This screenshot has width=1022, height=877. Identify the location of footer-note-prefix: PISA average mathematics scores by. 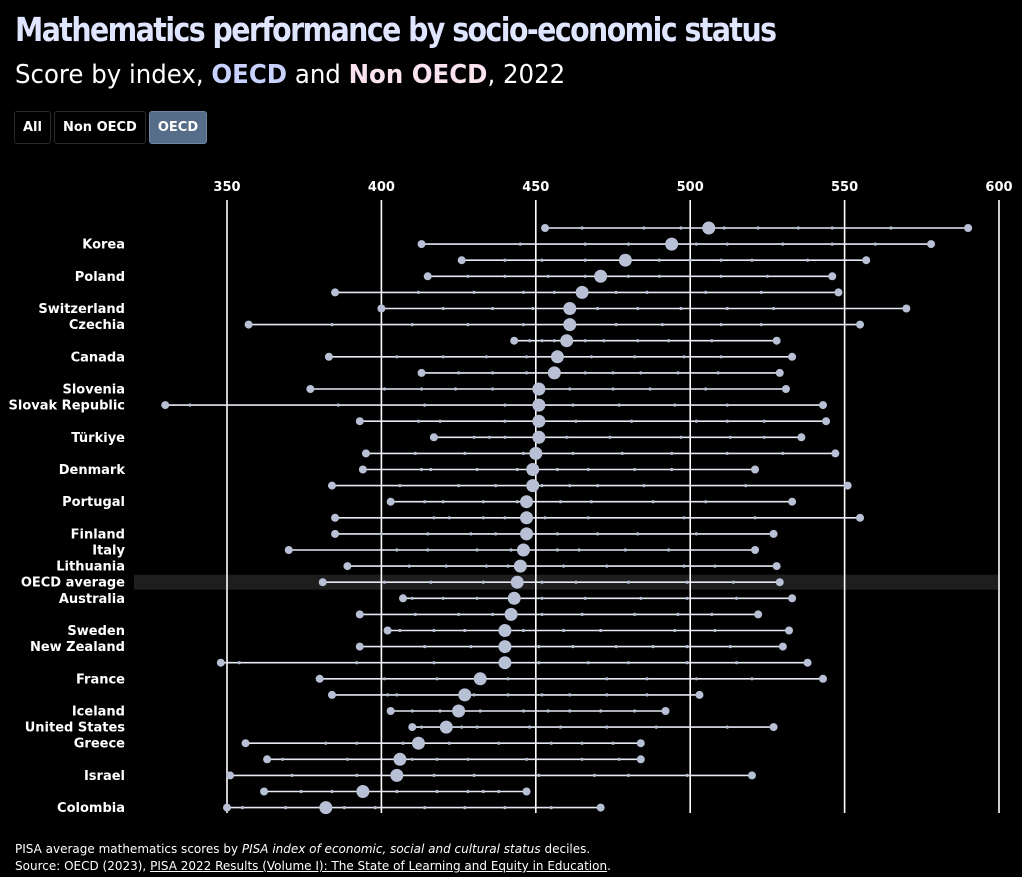
(128, 849).